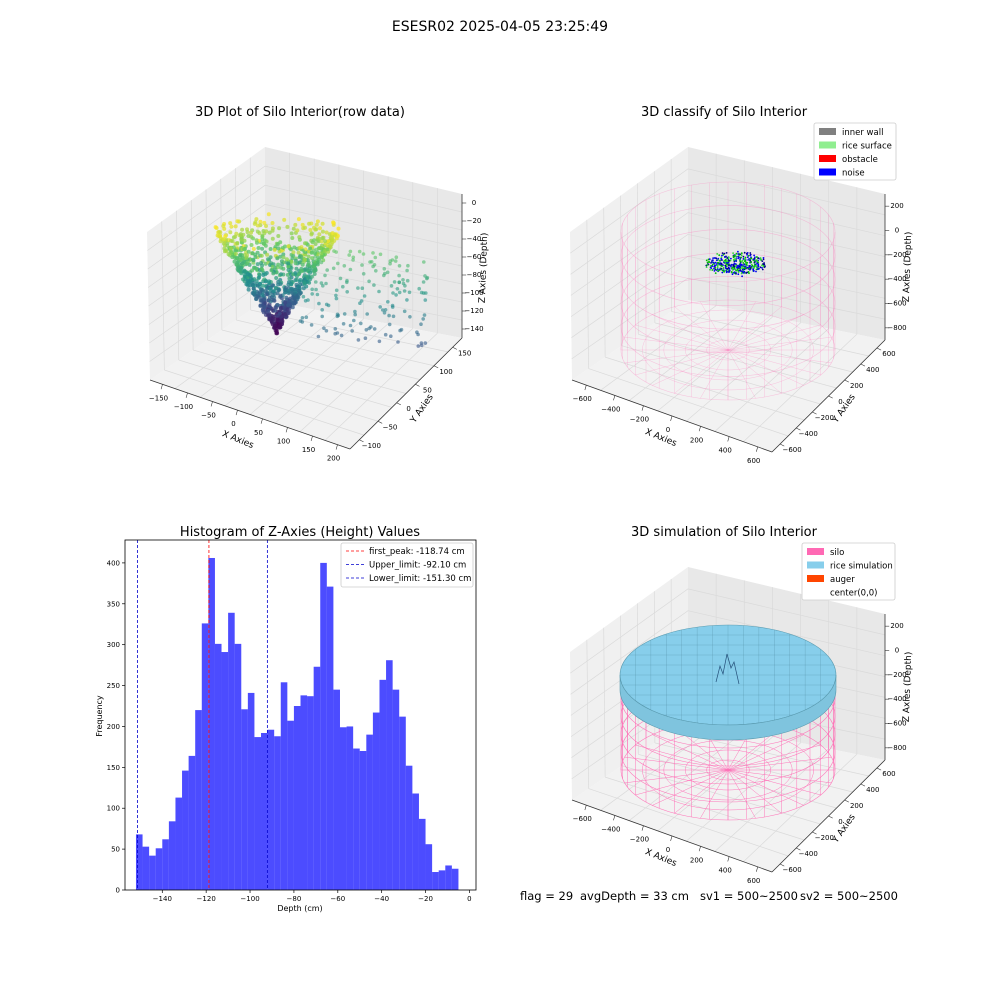  Describe the element at coordinates (724, 451) in the screenshot. I see `x-tick-label: 400` at that location.